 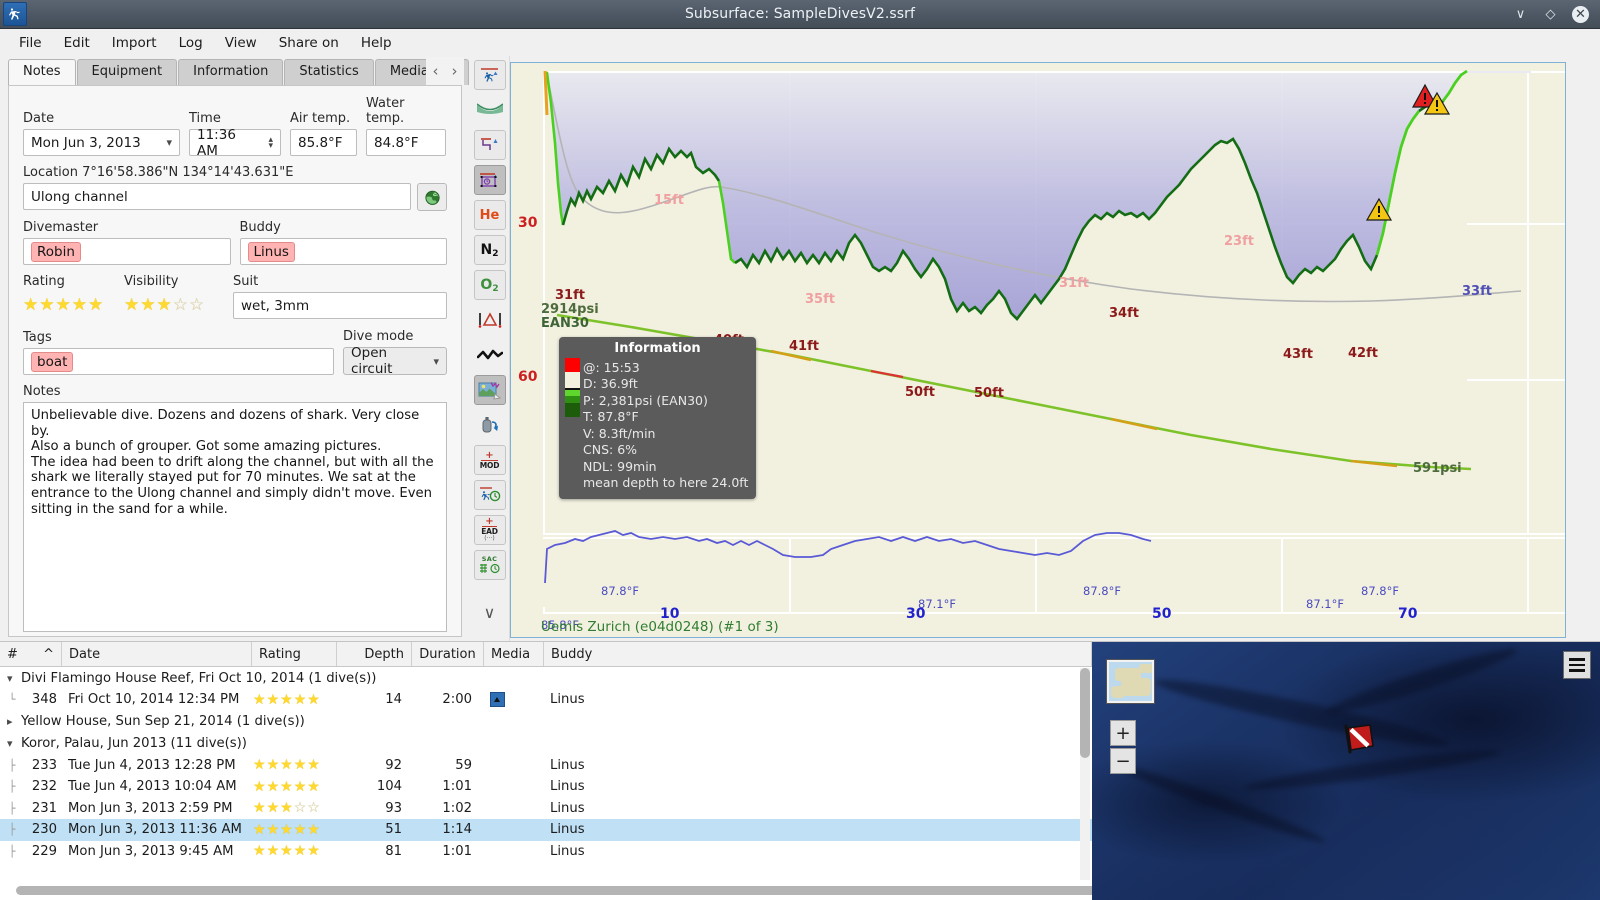 What do you see at coordinates (432, 197) in the screenshot?
I see `globe-icon` at bounding box center [432, 197].